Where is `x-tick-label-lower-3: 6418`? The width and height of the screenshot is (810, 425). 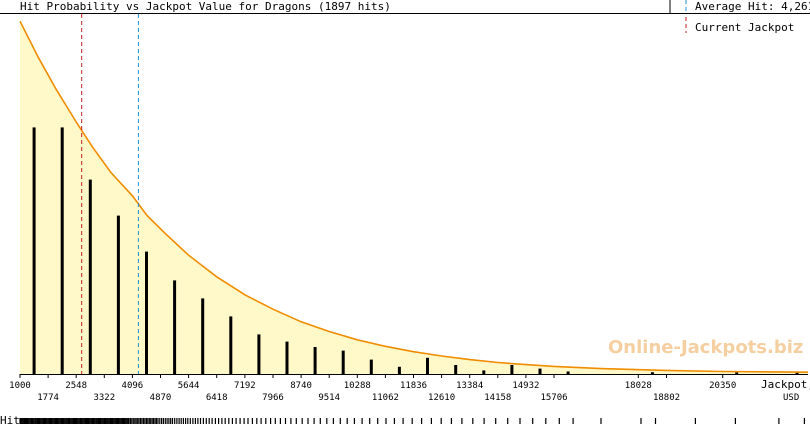
x-tick-label-lower-3: 6418 is located at coordinates (217, 398).